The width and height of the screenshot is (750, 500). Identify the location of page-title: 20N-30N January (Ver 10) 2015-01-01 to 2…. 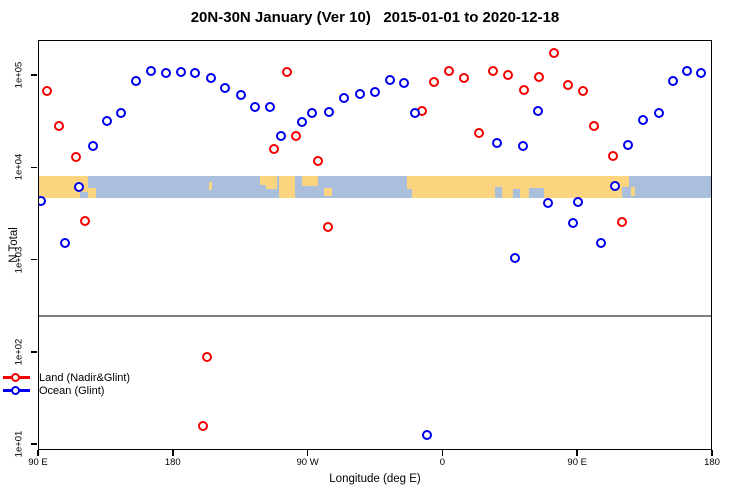
(375, 17).